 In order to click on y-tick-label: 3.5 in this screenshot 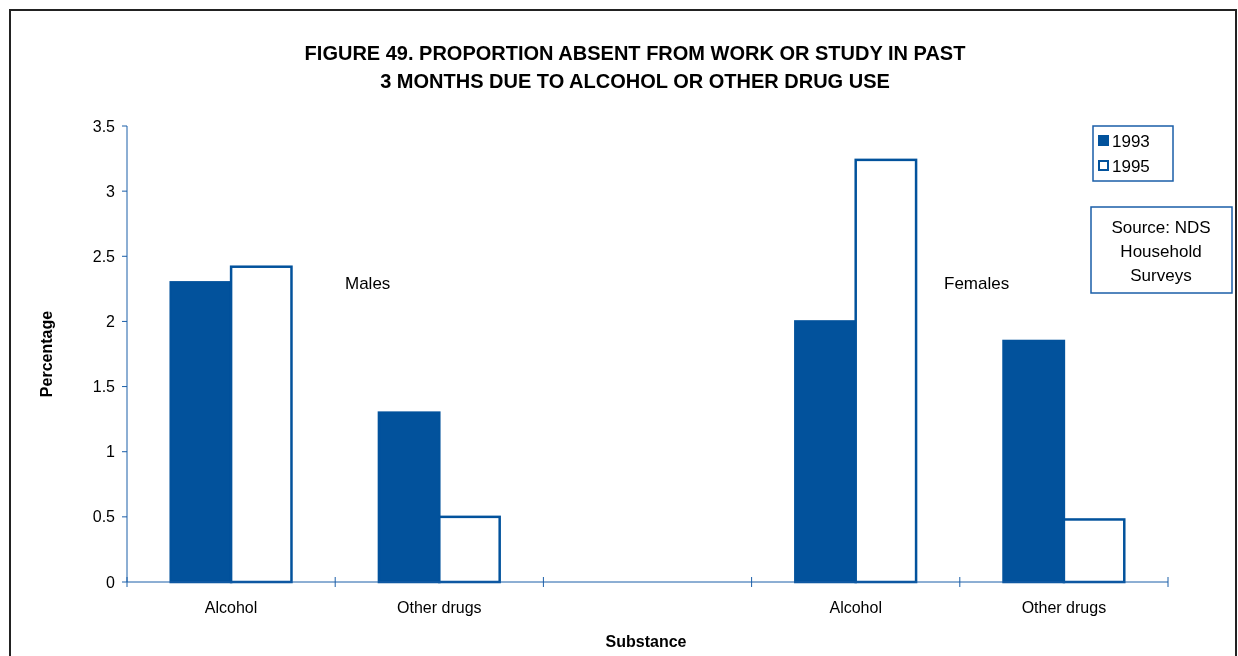, I will do `click(104, 126)`.